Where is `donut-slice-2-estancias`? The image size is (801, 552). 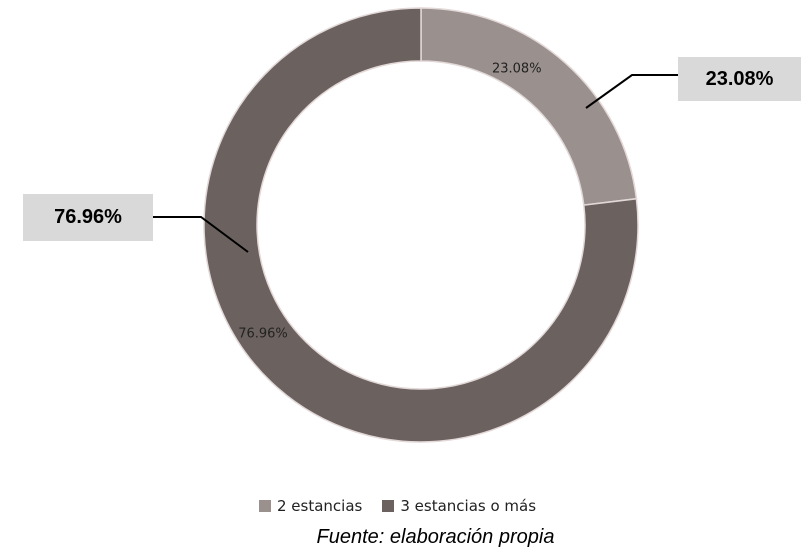
donut-slice-2-estancias is located at coordinates (529, 107).